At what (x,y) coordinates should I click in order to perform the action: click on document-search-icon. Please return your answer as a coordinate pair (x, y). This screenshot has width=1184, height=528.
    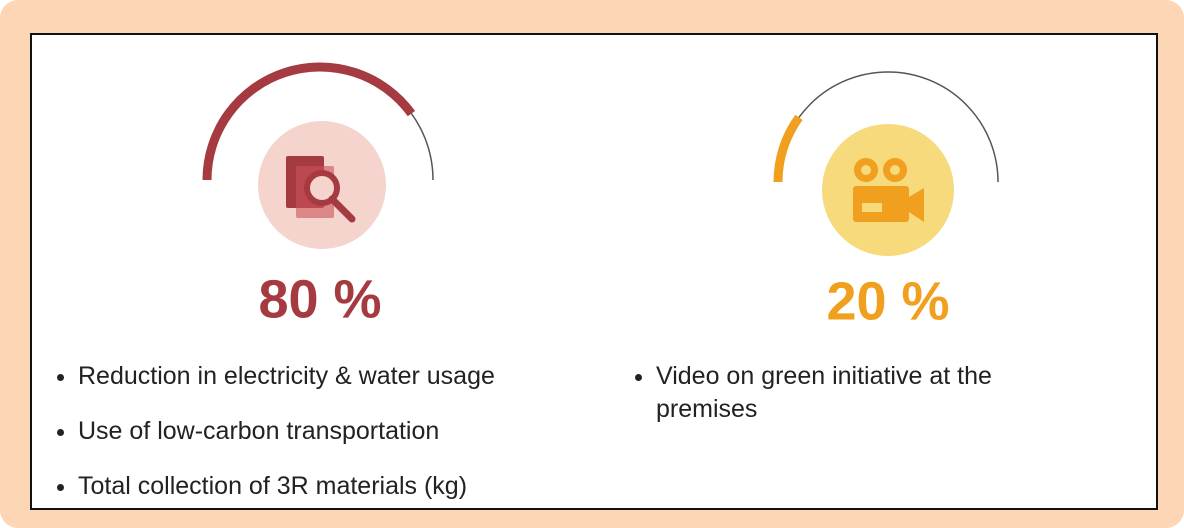
    Looking at the image, I should click on (321, 189).